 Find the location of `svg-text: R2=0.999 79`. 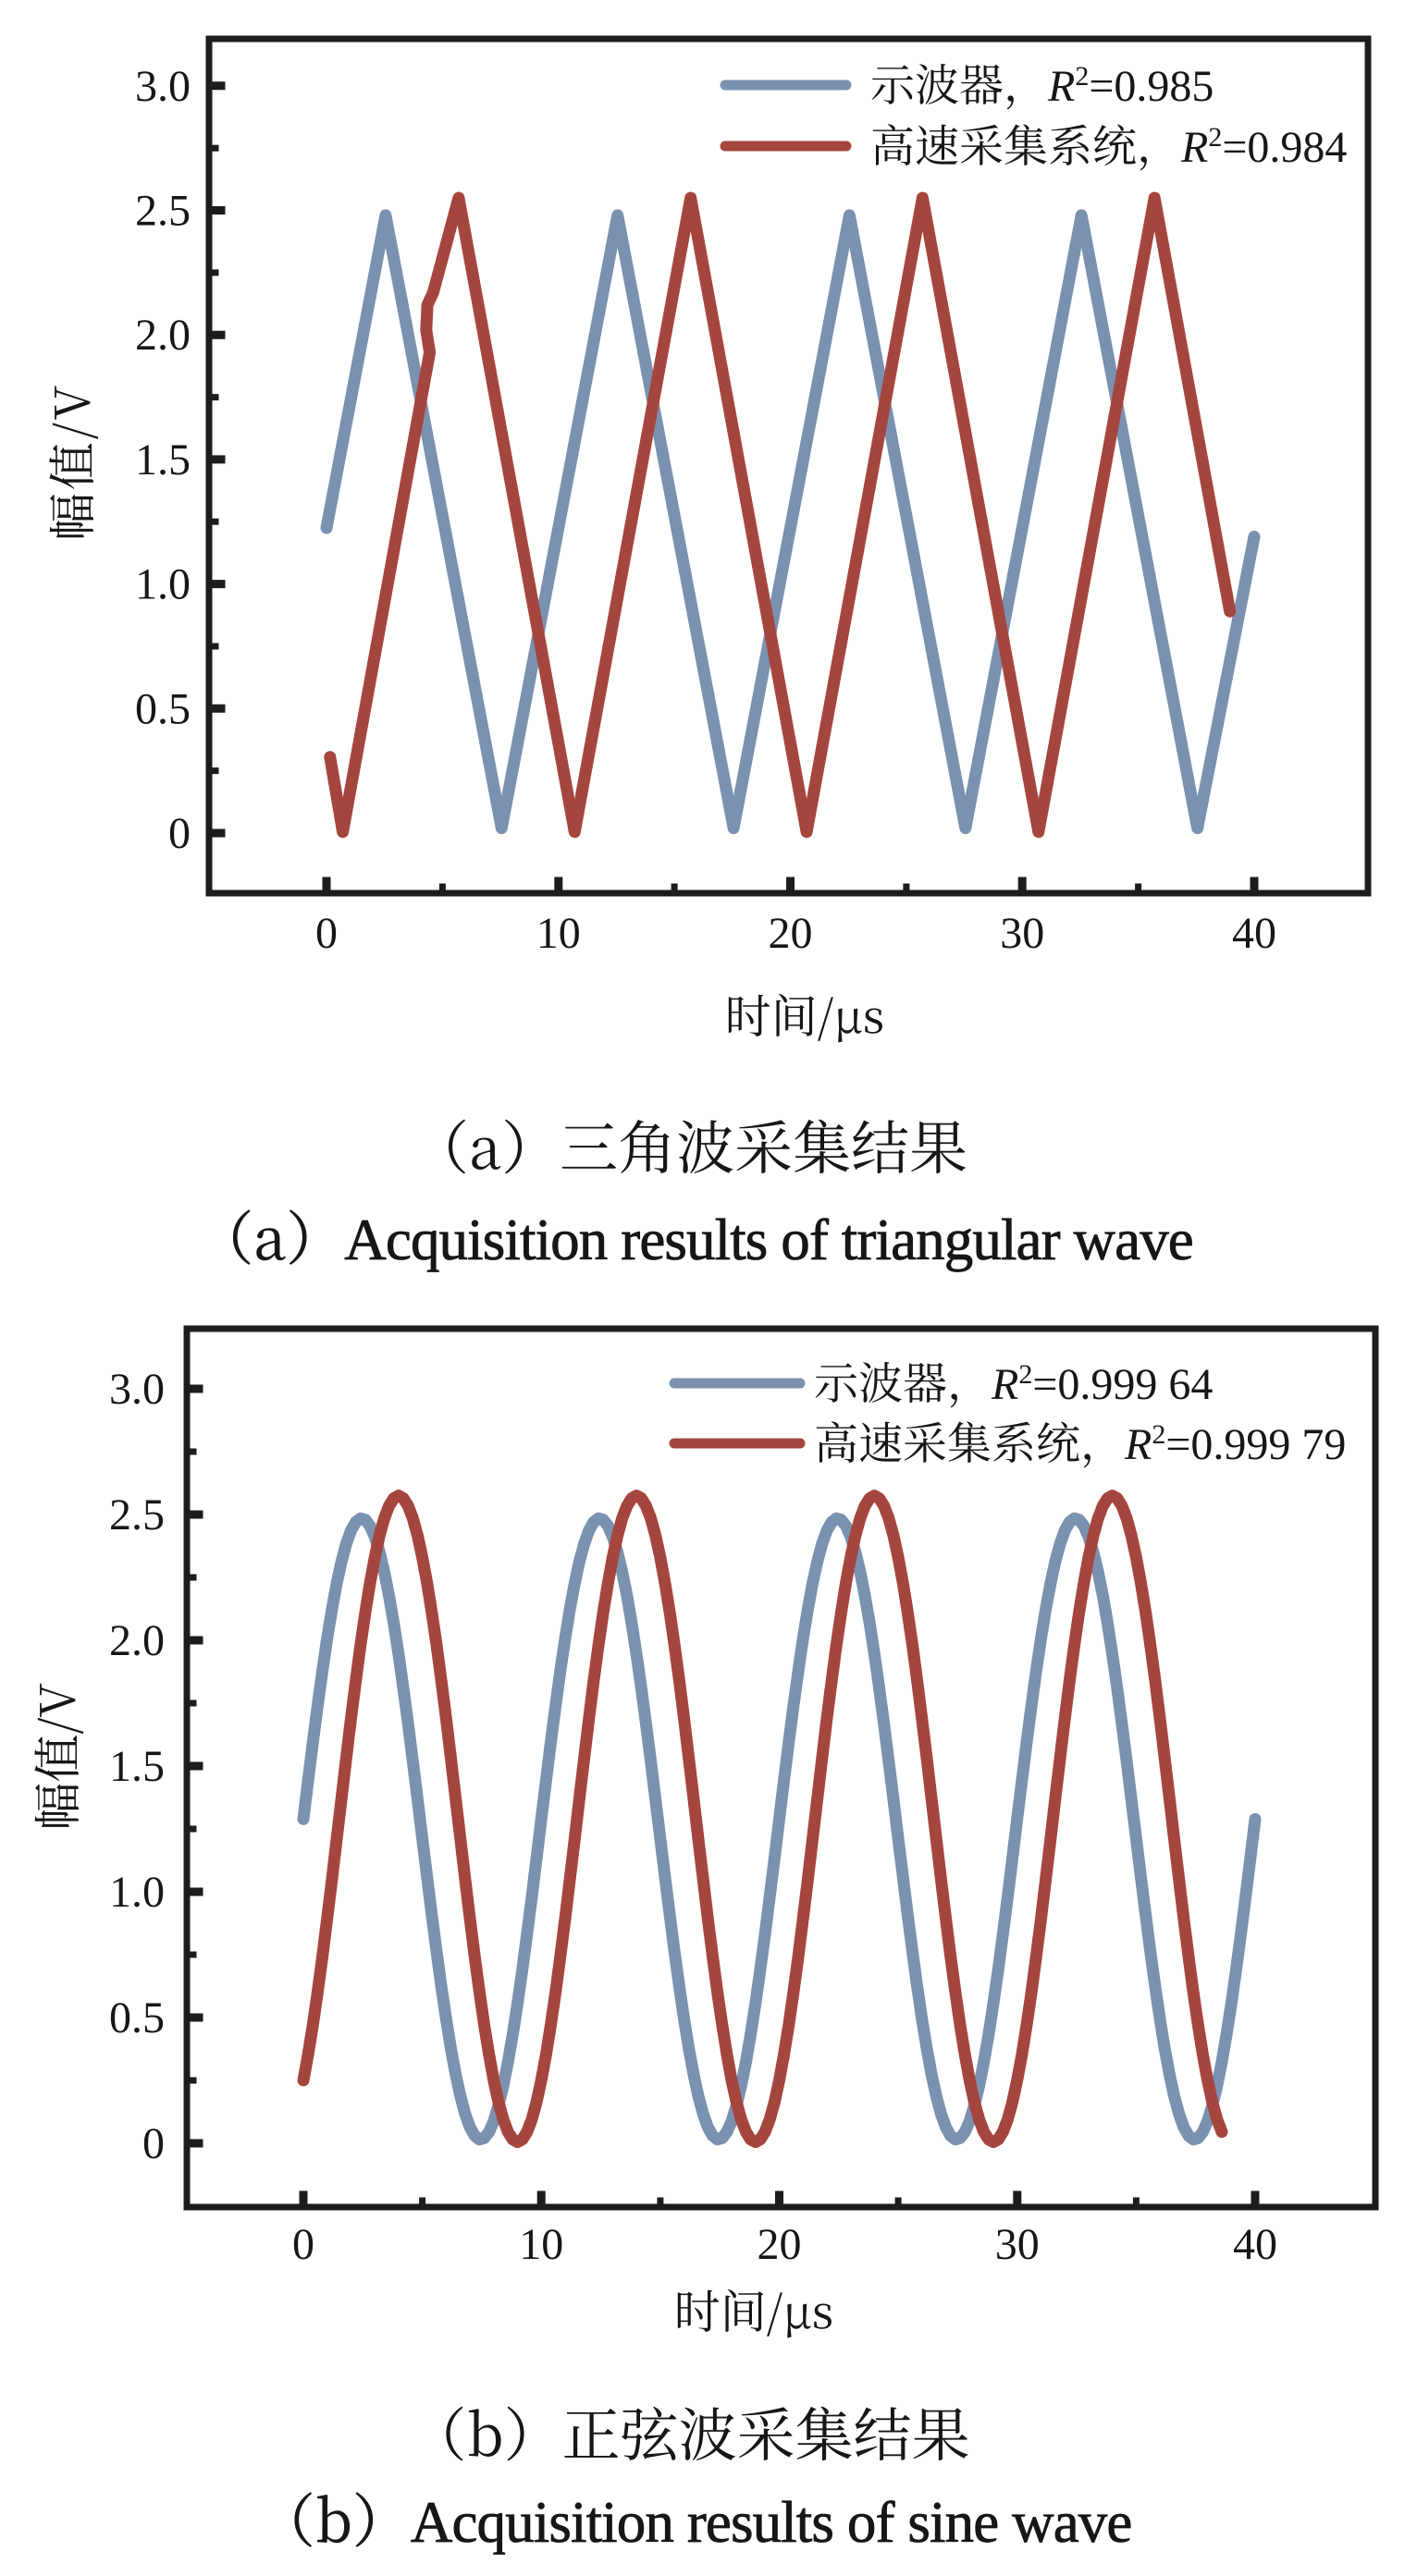

svg-text: R2=0.999 79 is located at coordinates (1235, 1444).